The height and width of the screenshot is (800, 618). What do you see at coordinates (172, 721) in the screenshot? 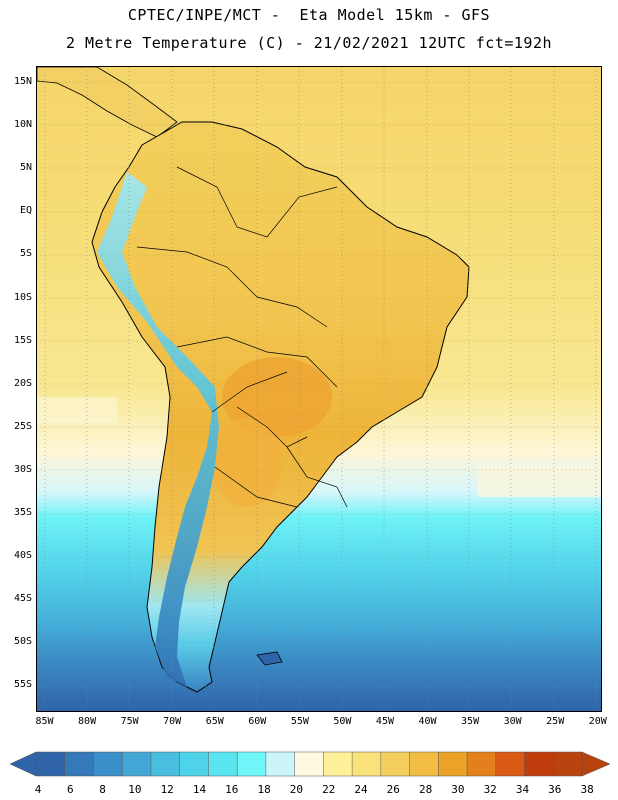
I see `lon-label: 70W` at bounding box center [172, 721].